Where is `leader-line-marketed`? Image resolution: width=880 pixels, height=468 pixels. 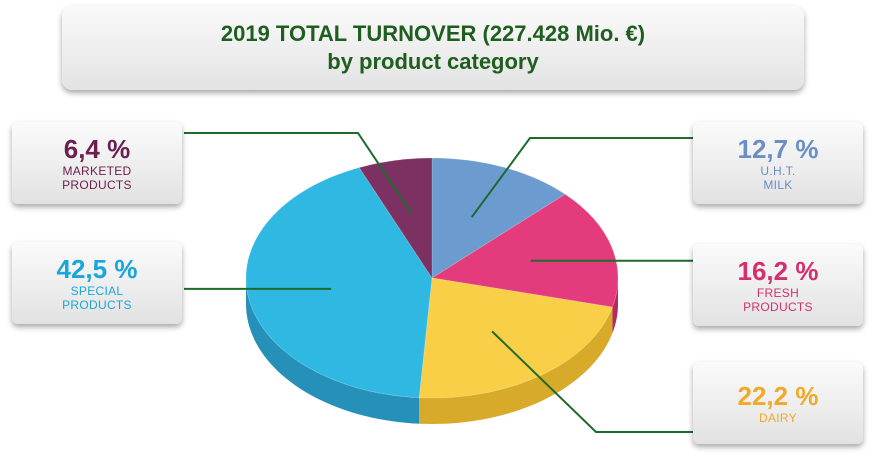
leader-line-marketed is located at coordinates (298, 173).